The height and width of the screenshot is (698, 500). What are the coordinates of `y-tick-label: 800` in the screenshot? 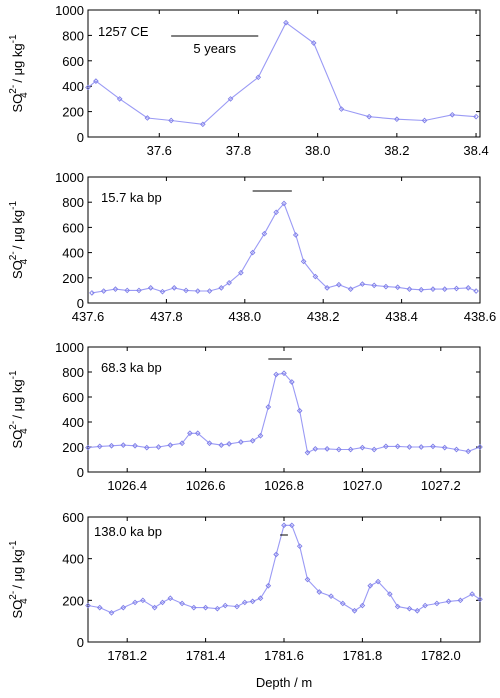 It's located at (73, 202).